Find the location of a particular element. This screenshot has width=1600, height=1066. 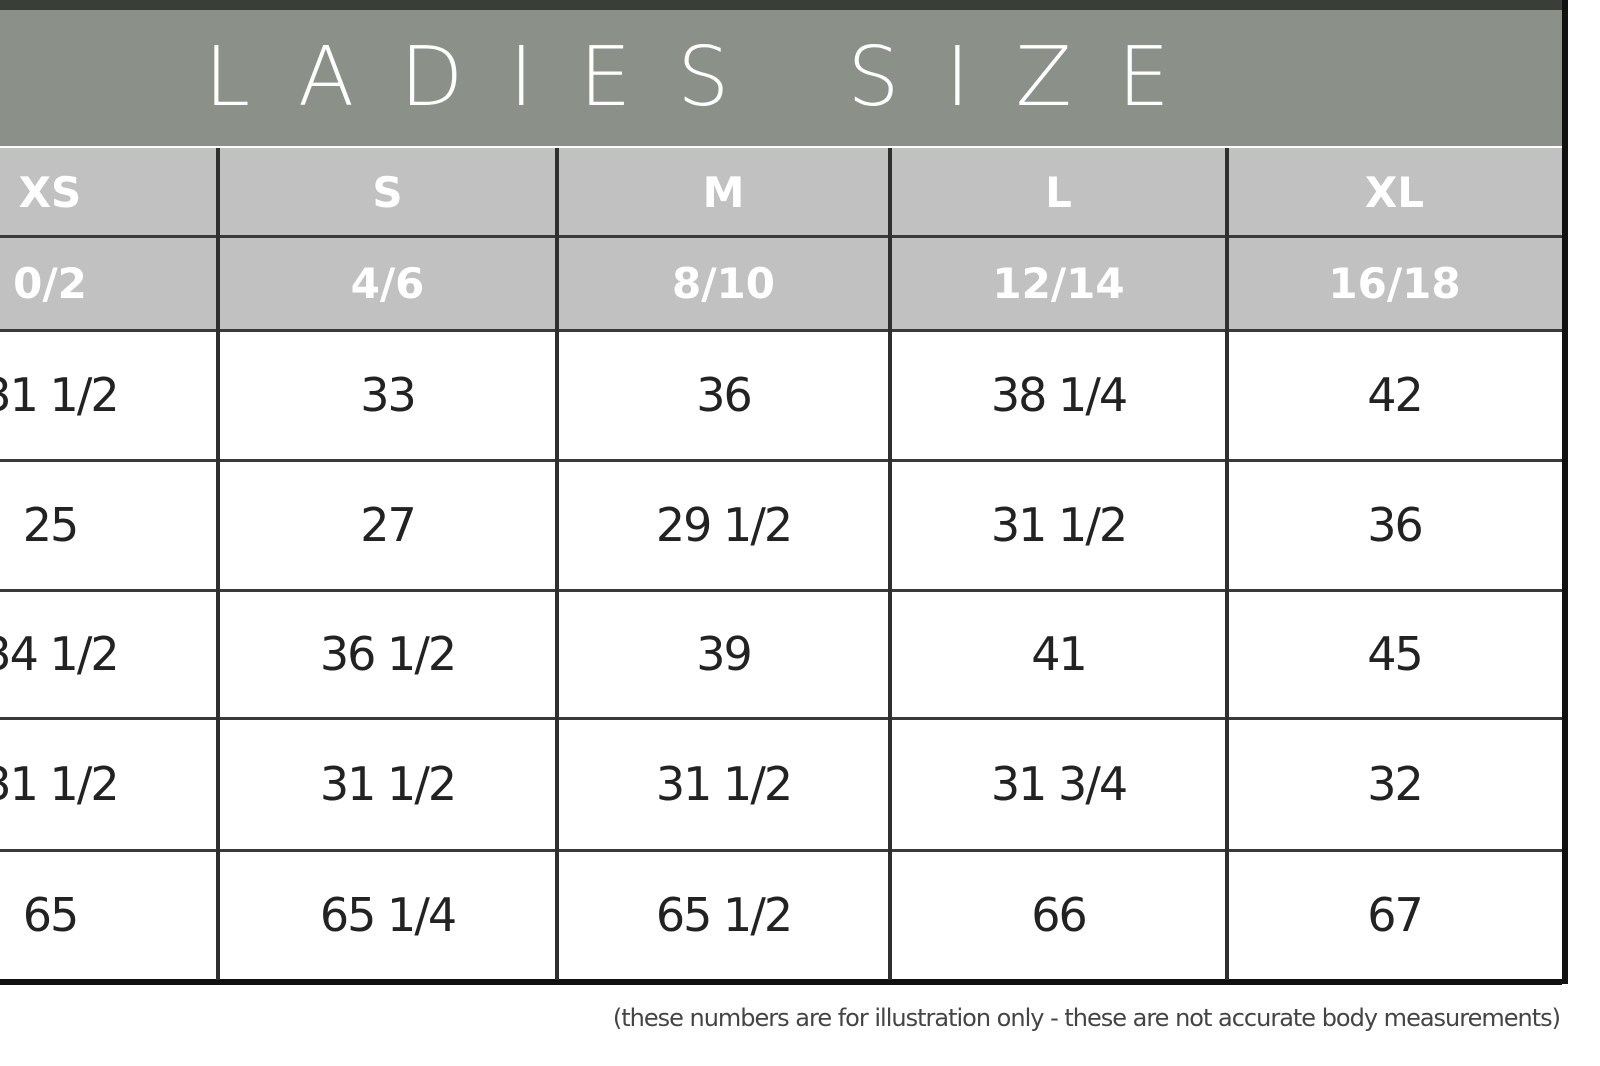

measurement: 65 1/2 is located at coordinates (724, 915).